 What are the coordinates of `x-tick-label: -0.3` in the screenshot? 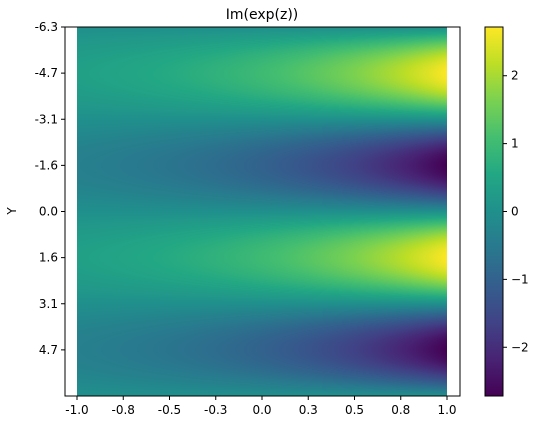 It's located at (215, 410).